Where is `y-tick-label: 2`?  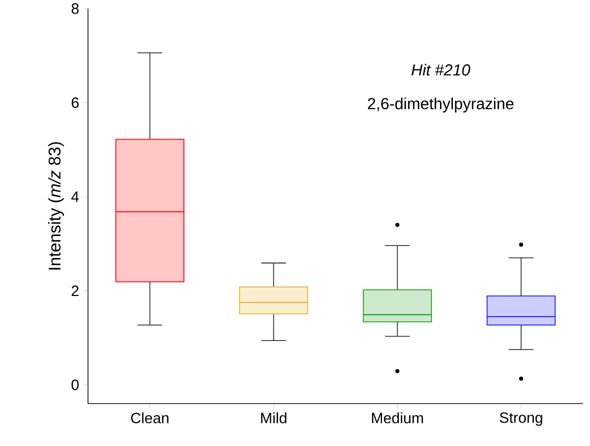 y-tick-label: 2 is located at coordinates (75, 291).